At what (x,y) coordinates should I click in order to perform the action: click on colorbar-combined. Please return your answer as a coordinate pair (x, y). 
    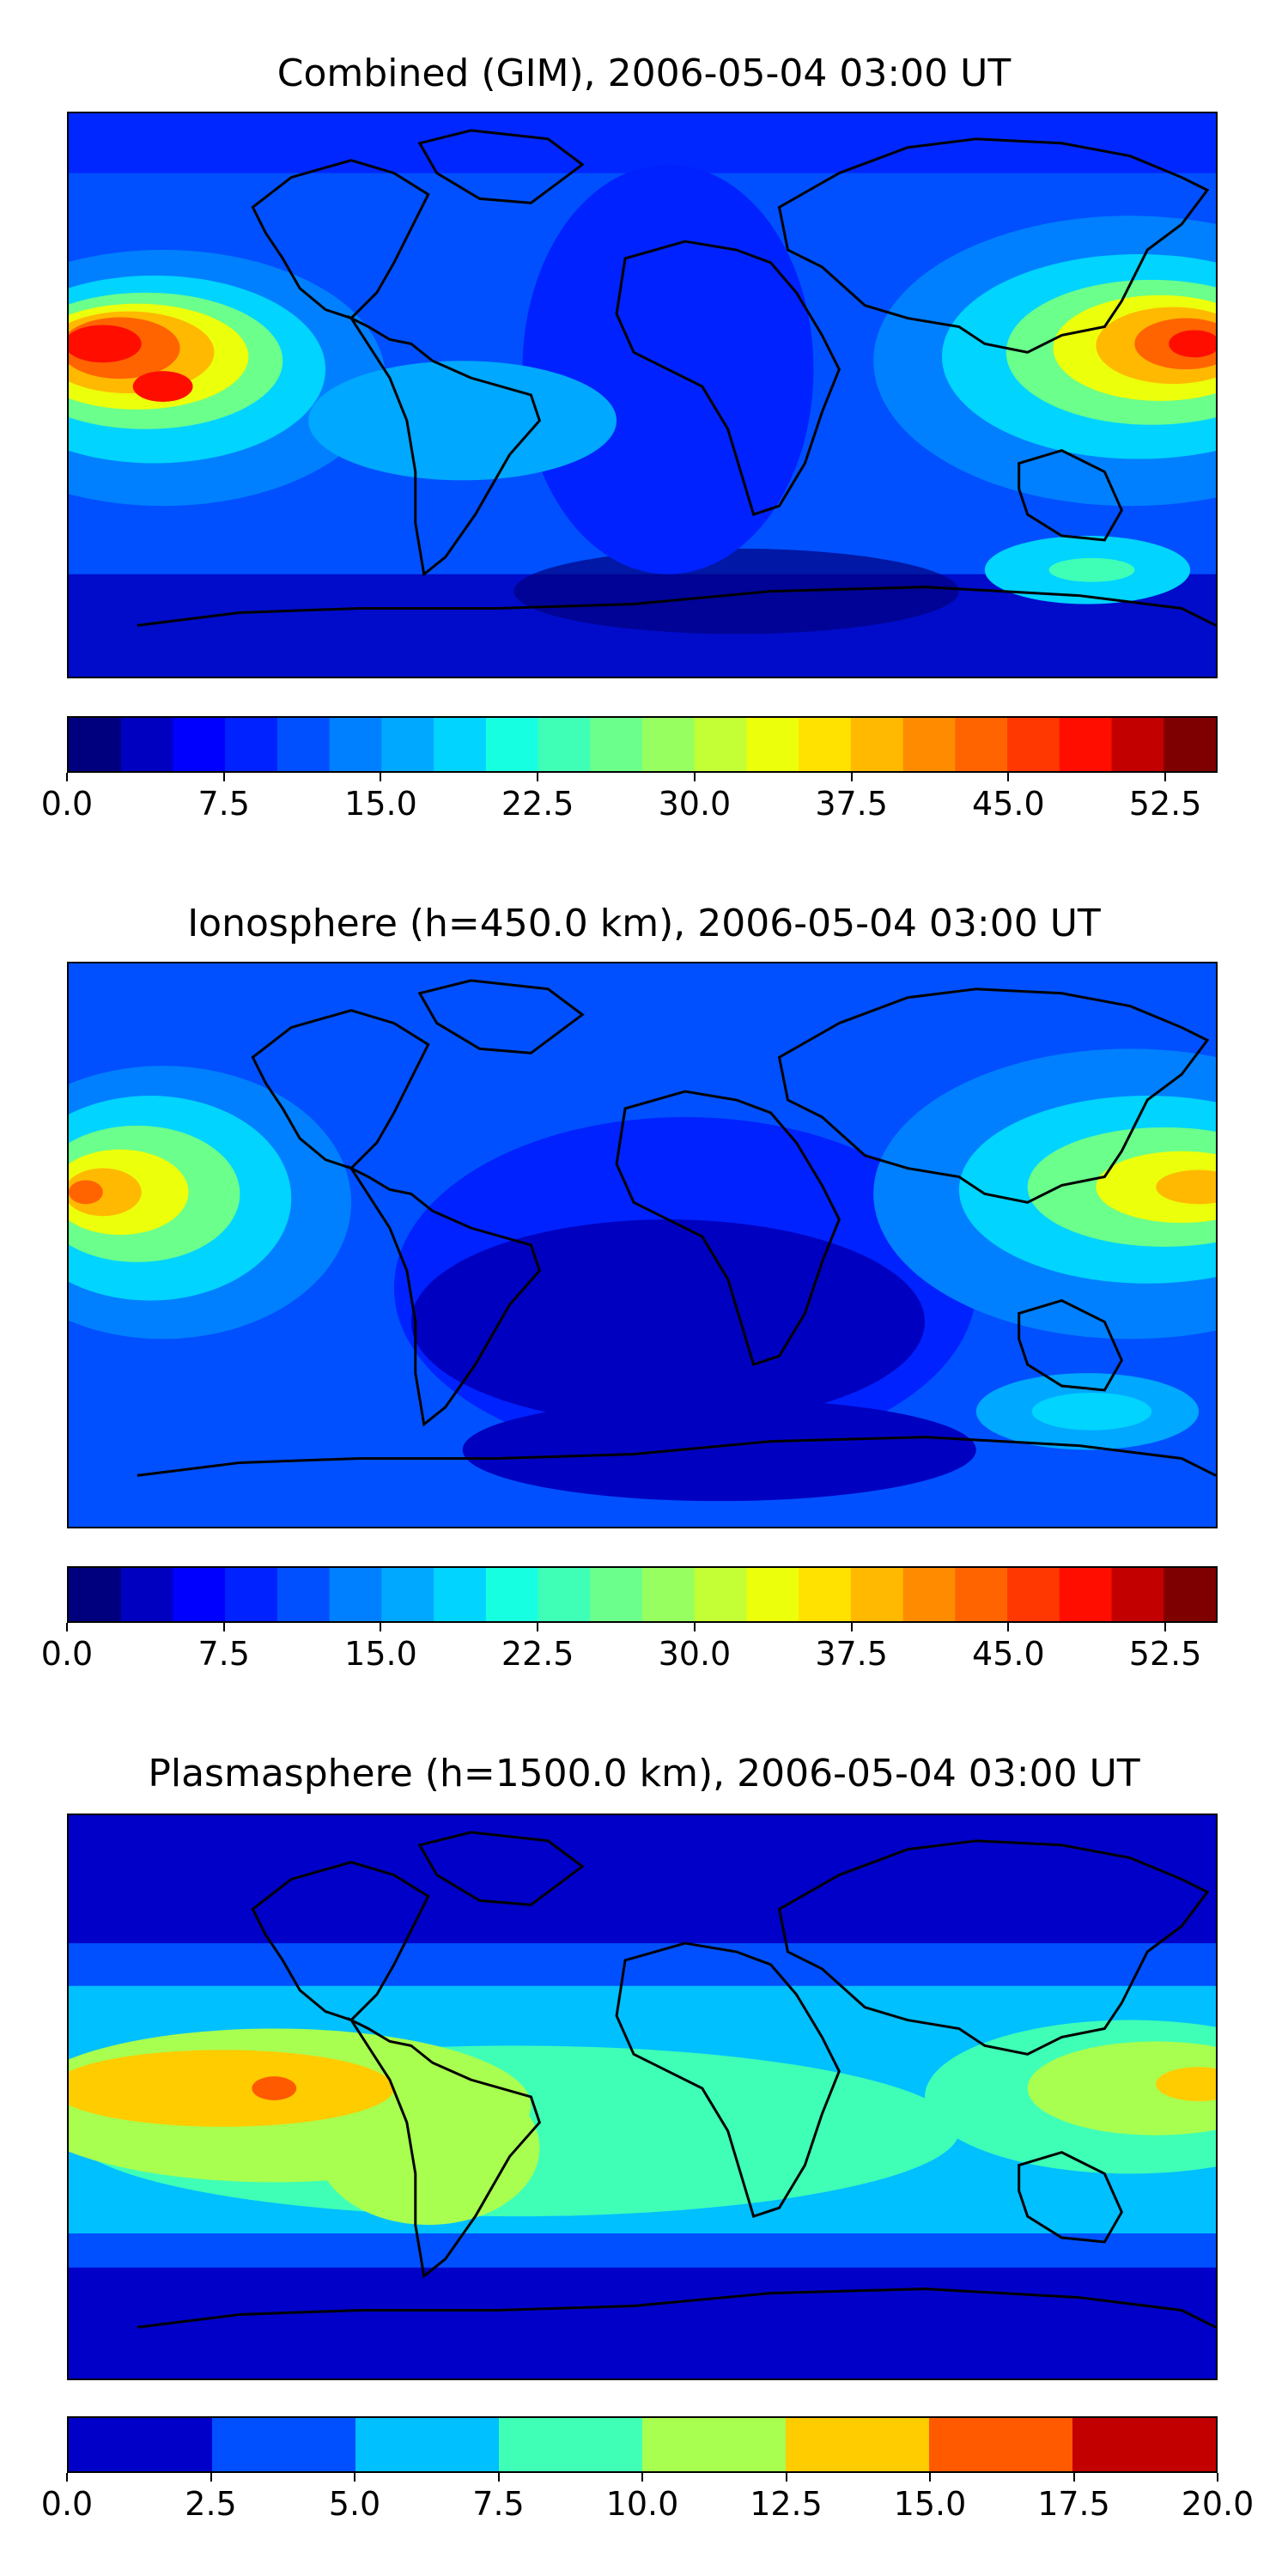
    Looking at the image, I should click on (642, 744).